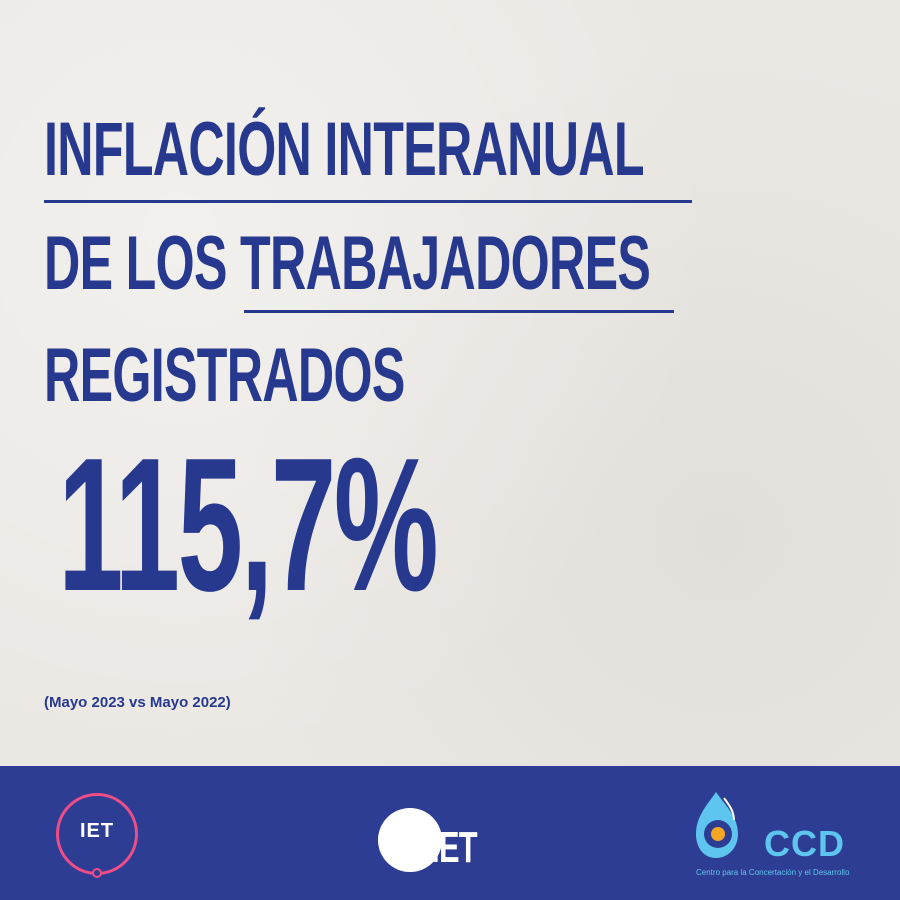  What do you see at coordinates (804, 843) in the screenshot?
I see `ccd-logo-text: CCD` at bounding box center [804, 843].